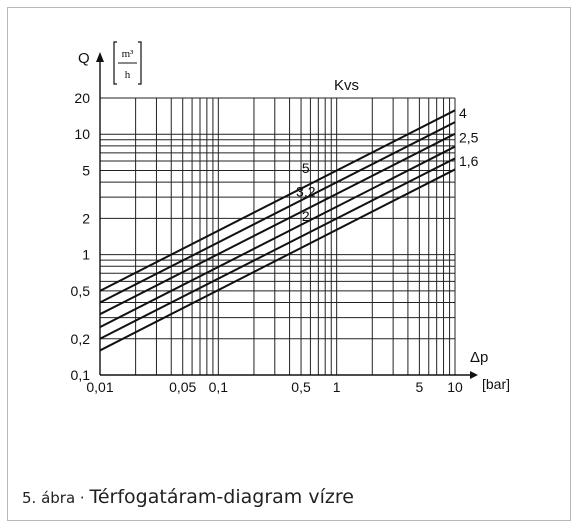  I want to click on caption-number: 5. ábra, so click(49, 498).